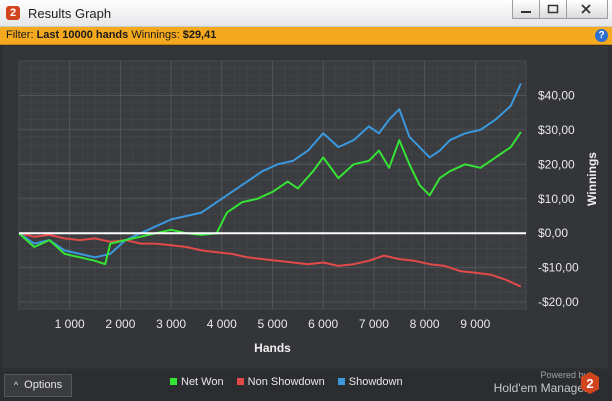 This screenshot has width=612, height=401. Describe the element at coordinates (43, 385) in the screenshot. I see `options-label: Options` at that location.